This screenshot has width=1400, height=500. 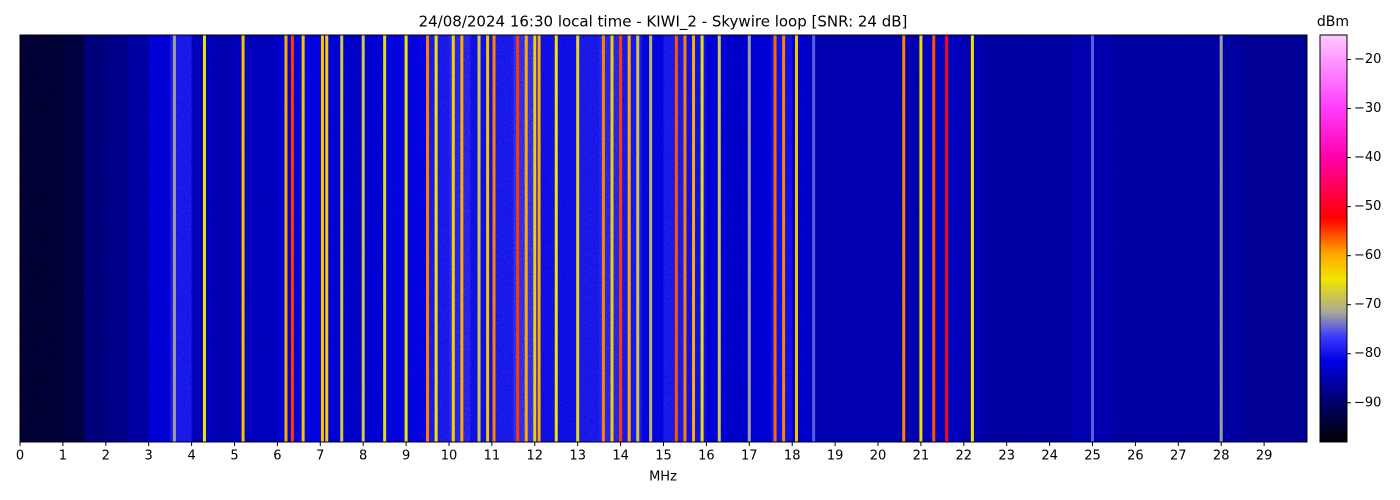 I want to click on x-tick-label: 15, so click(x=663, y=456).